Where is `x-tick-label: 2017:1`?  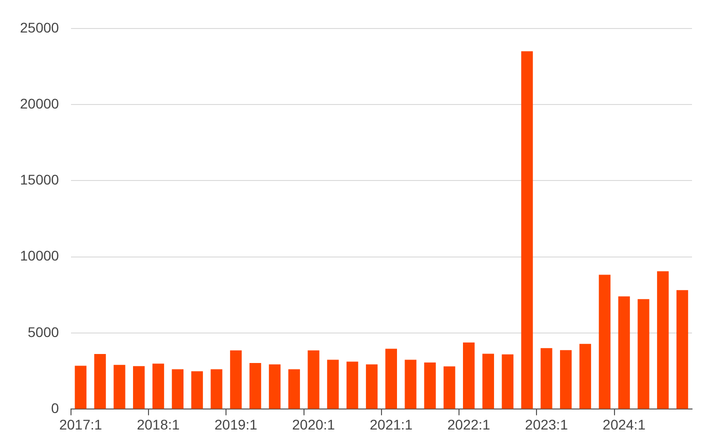
x-tick-label: 2017:1 is located at coordinates (80, 424).